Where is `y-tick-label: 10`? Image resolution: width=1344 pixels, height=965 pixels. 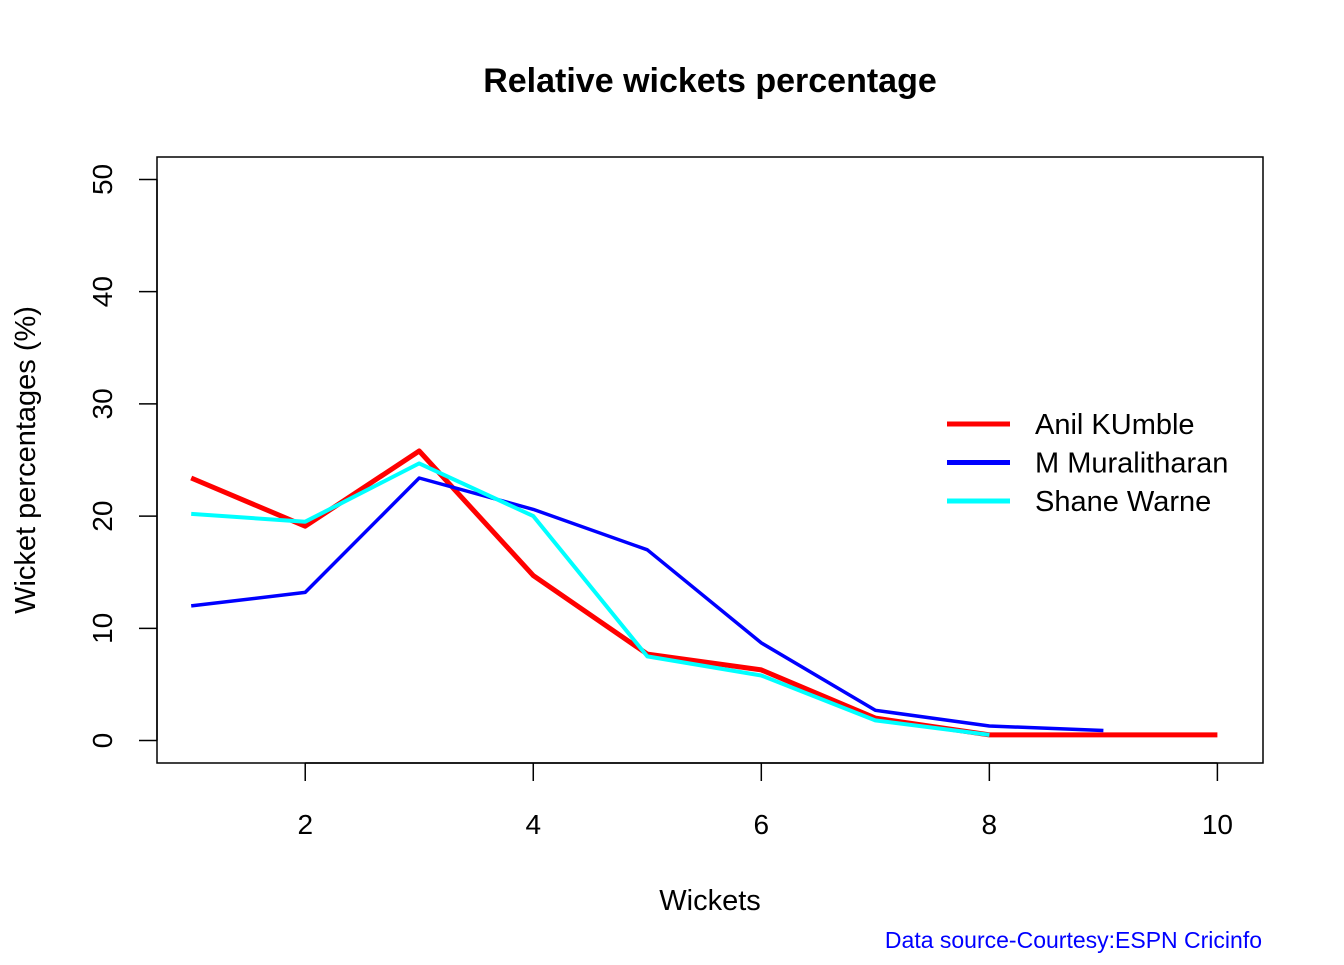 y-tick-label: 10 is located at coordinates (102, 628).